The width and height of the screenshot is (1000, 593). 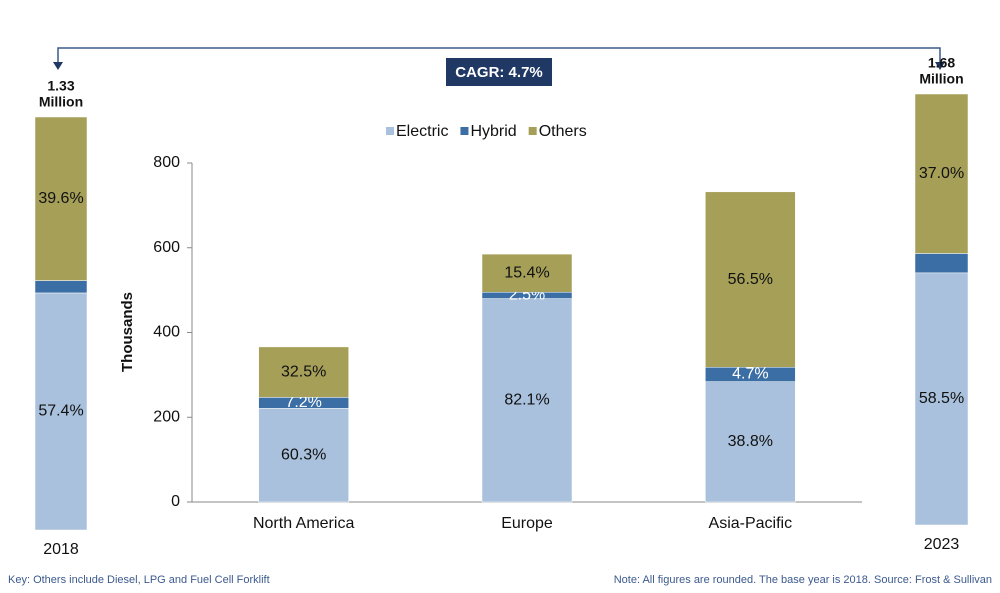 I want to click on legend-label: Others, so click(x=563, y=131).